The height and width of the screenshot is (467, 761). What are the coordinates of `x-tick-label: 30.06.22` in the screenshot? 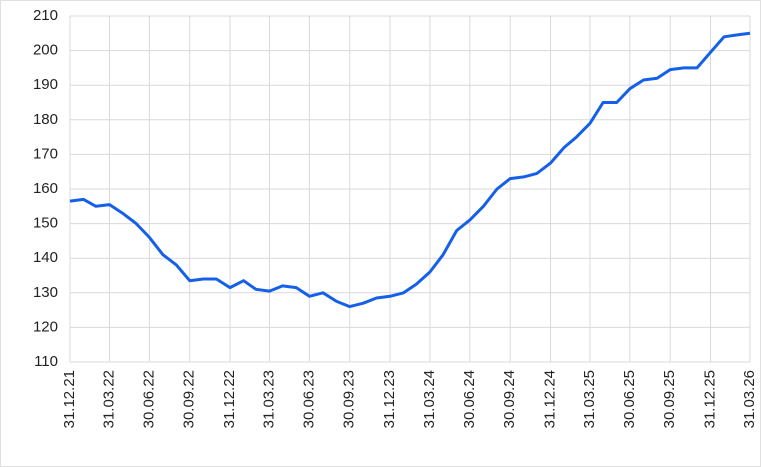 It's located at (148, 399).